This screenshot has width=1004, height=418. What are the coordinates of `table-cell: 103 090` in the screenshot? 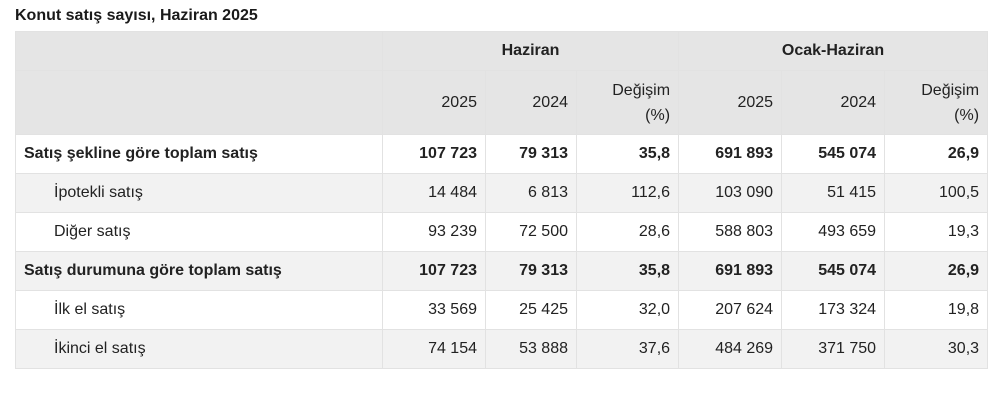 It's located at (730, 193).